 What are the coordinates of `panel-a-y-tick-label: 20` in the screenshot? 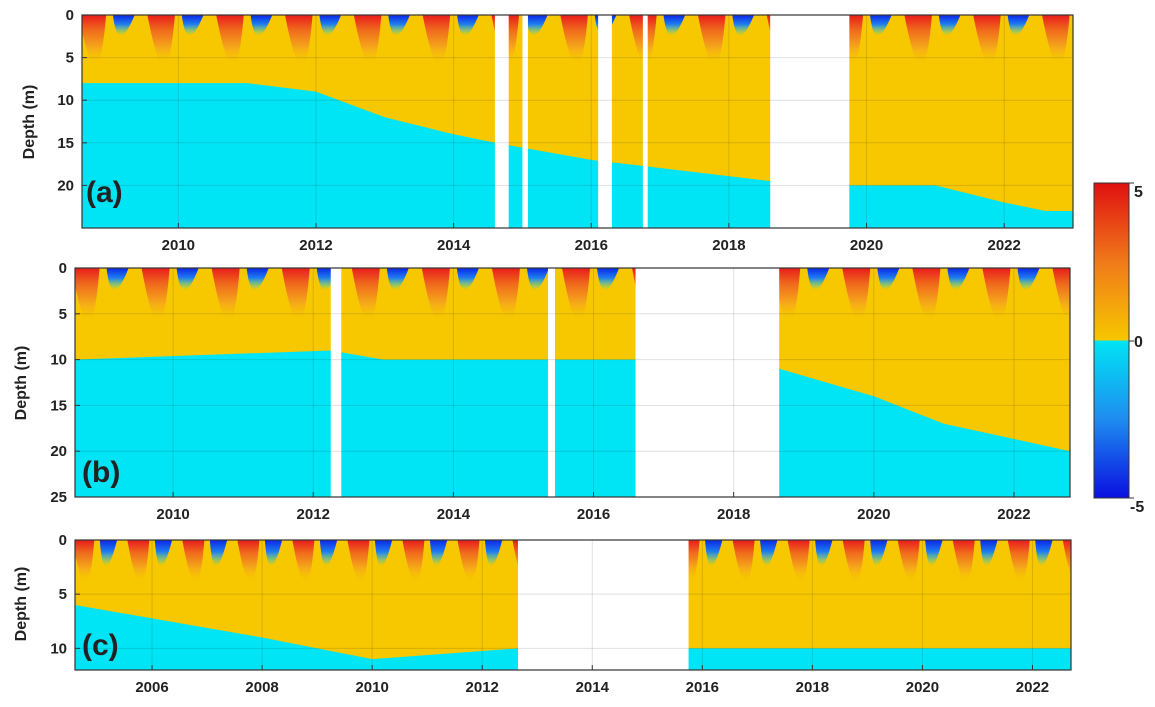 It's located at (65, 185).